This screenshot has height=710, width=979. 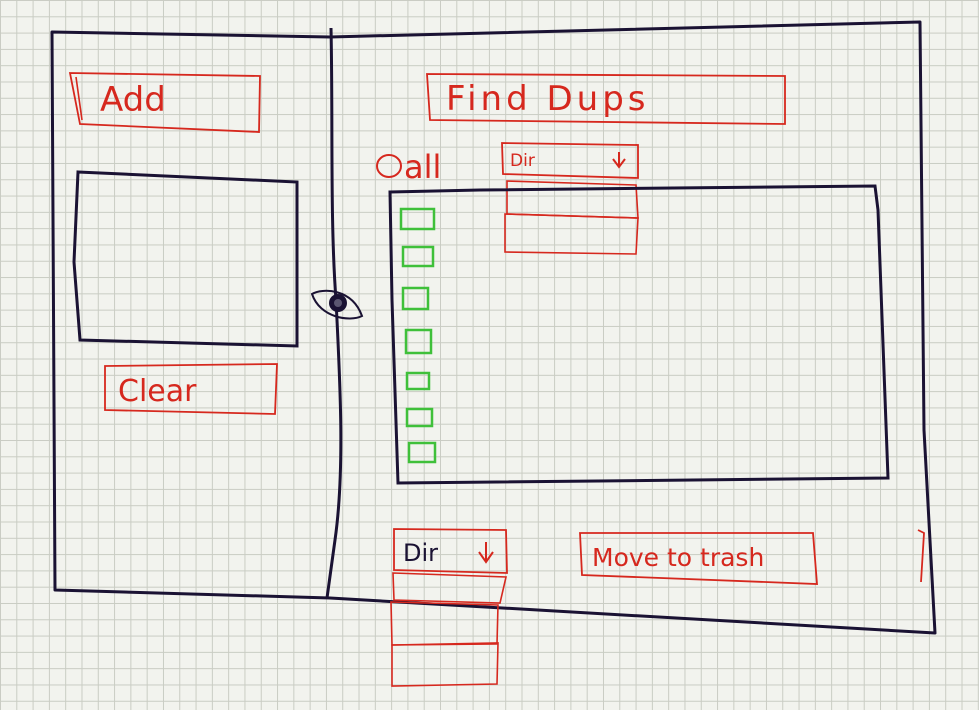 I want to click on move-to-trash-button-label: Move to trash, so click(x=678, y=557).